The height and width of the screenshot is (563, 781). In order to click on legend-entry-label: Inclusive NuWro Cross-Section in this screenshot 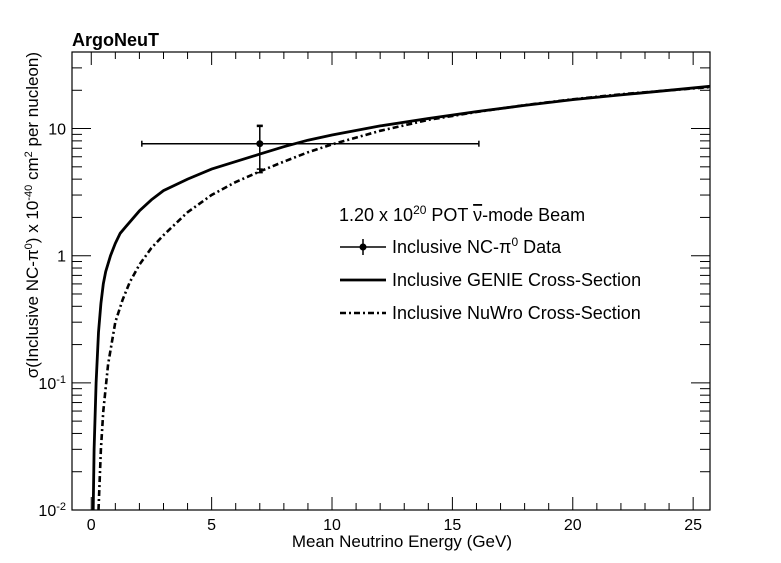, I will do `click(516, 313)`.